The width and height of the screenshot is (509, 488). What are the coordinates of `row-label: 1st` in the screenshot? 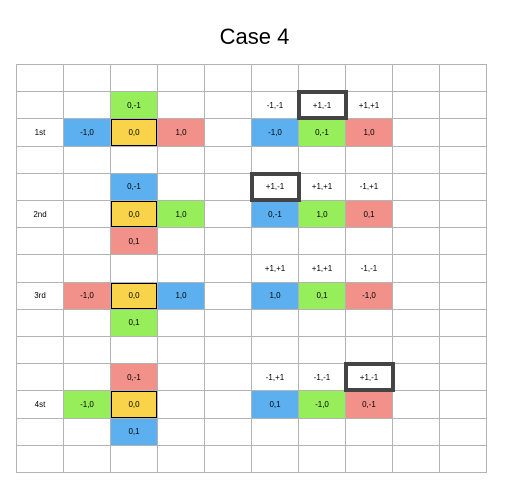 It's located at (40, 133).